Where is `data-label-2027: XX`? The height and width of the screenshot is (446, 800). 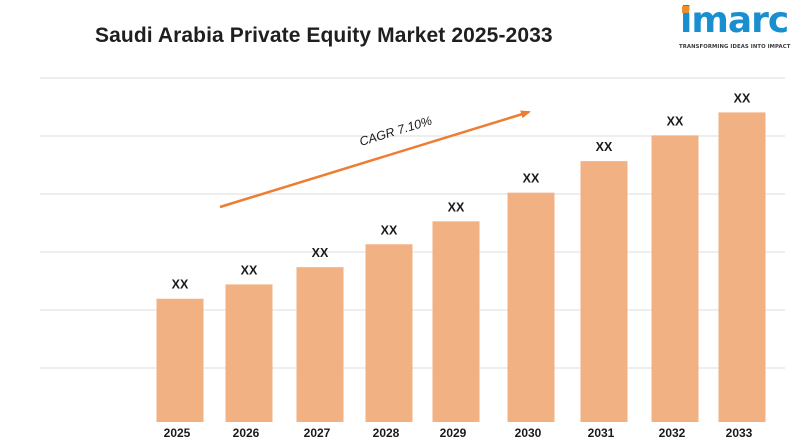 data-label-2027: XX is located at coordinates (320, 253).